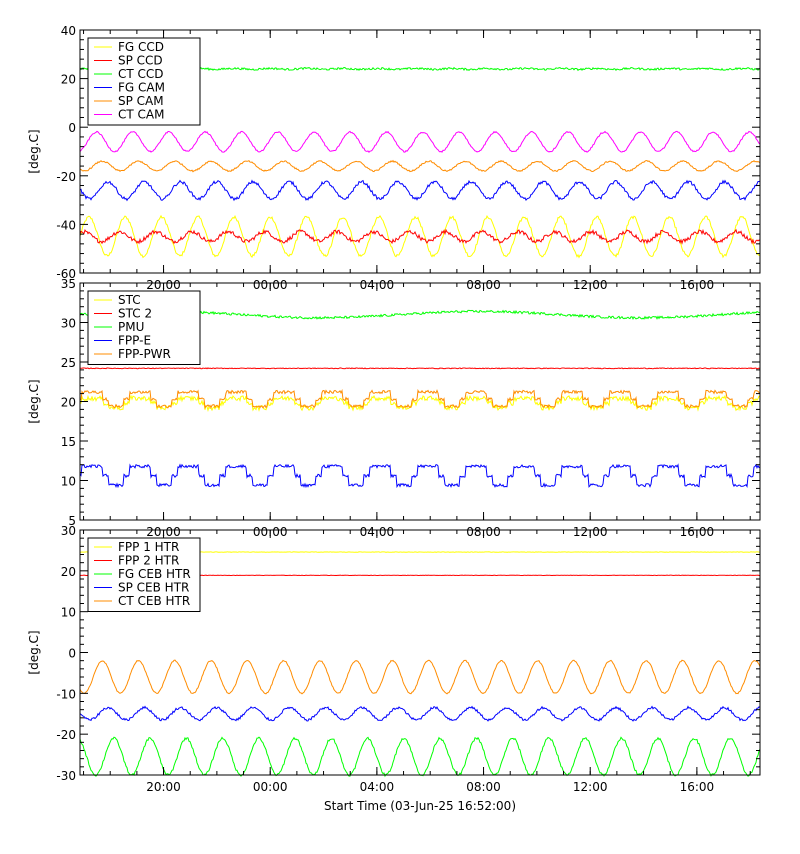  What do you see at coordinates (420, 806) in the screenshot?
I see `x-axis-title: Start Time (03-Jun-25 16:52:00)` at bounding box center [420, 806].